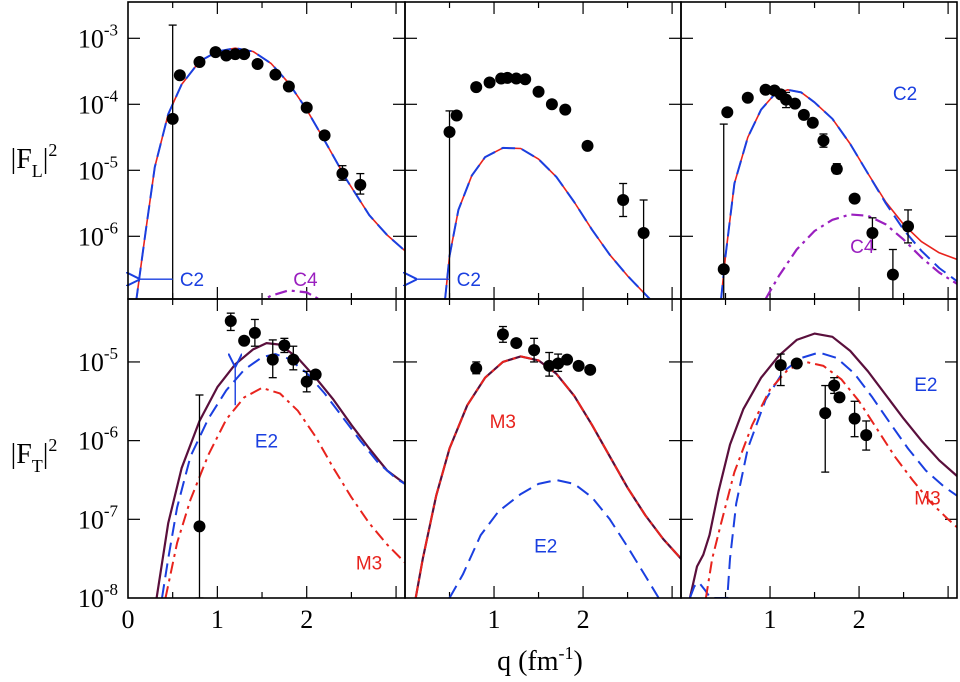 The width and height of the screenshot is (960, 682). Describe the element at coordinates (905, 94) in the screenshot. I see `curve-label-c2: C2` at that location.